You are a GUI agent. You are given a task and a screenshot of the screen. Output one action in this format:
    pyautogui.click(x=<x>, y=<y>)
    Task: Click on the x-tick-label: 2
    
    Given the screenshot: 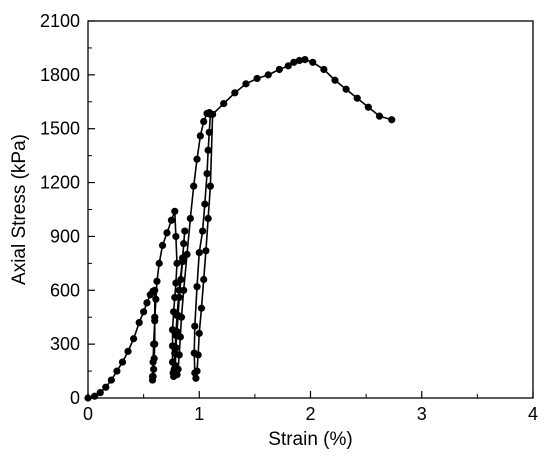 What is the action you would take?
    pyautogui.click(x=310, y=414)
    